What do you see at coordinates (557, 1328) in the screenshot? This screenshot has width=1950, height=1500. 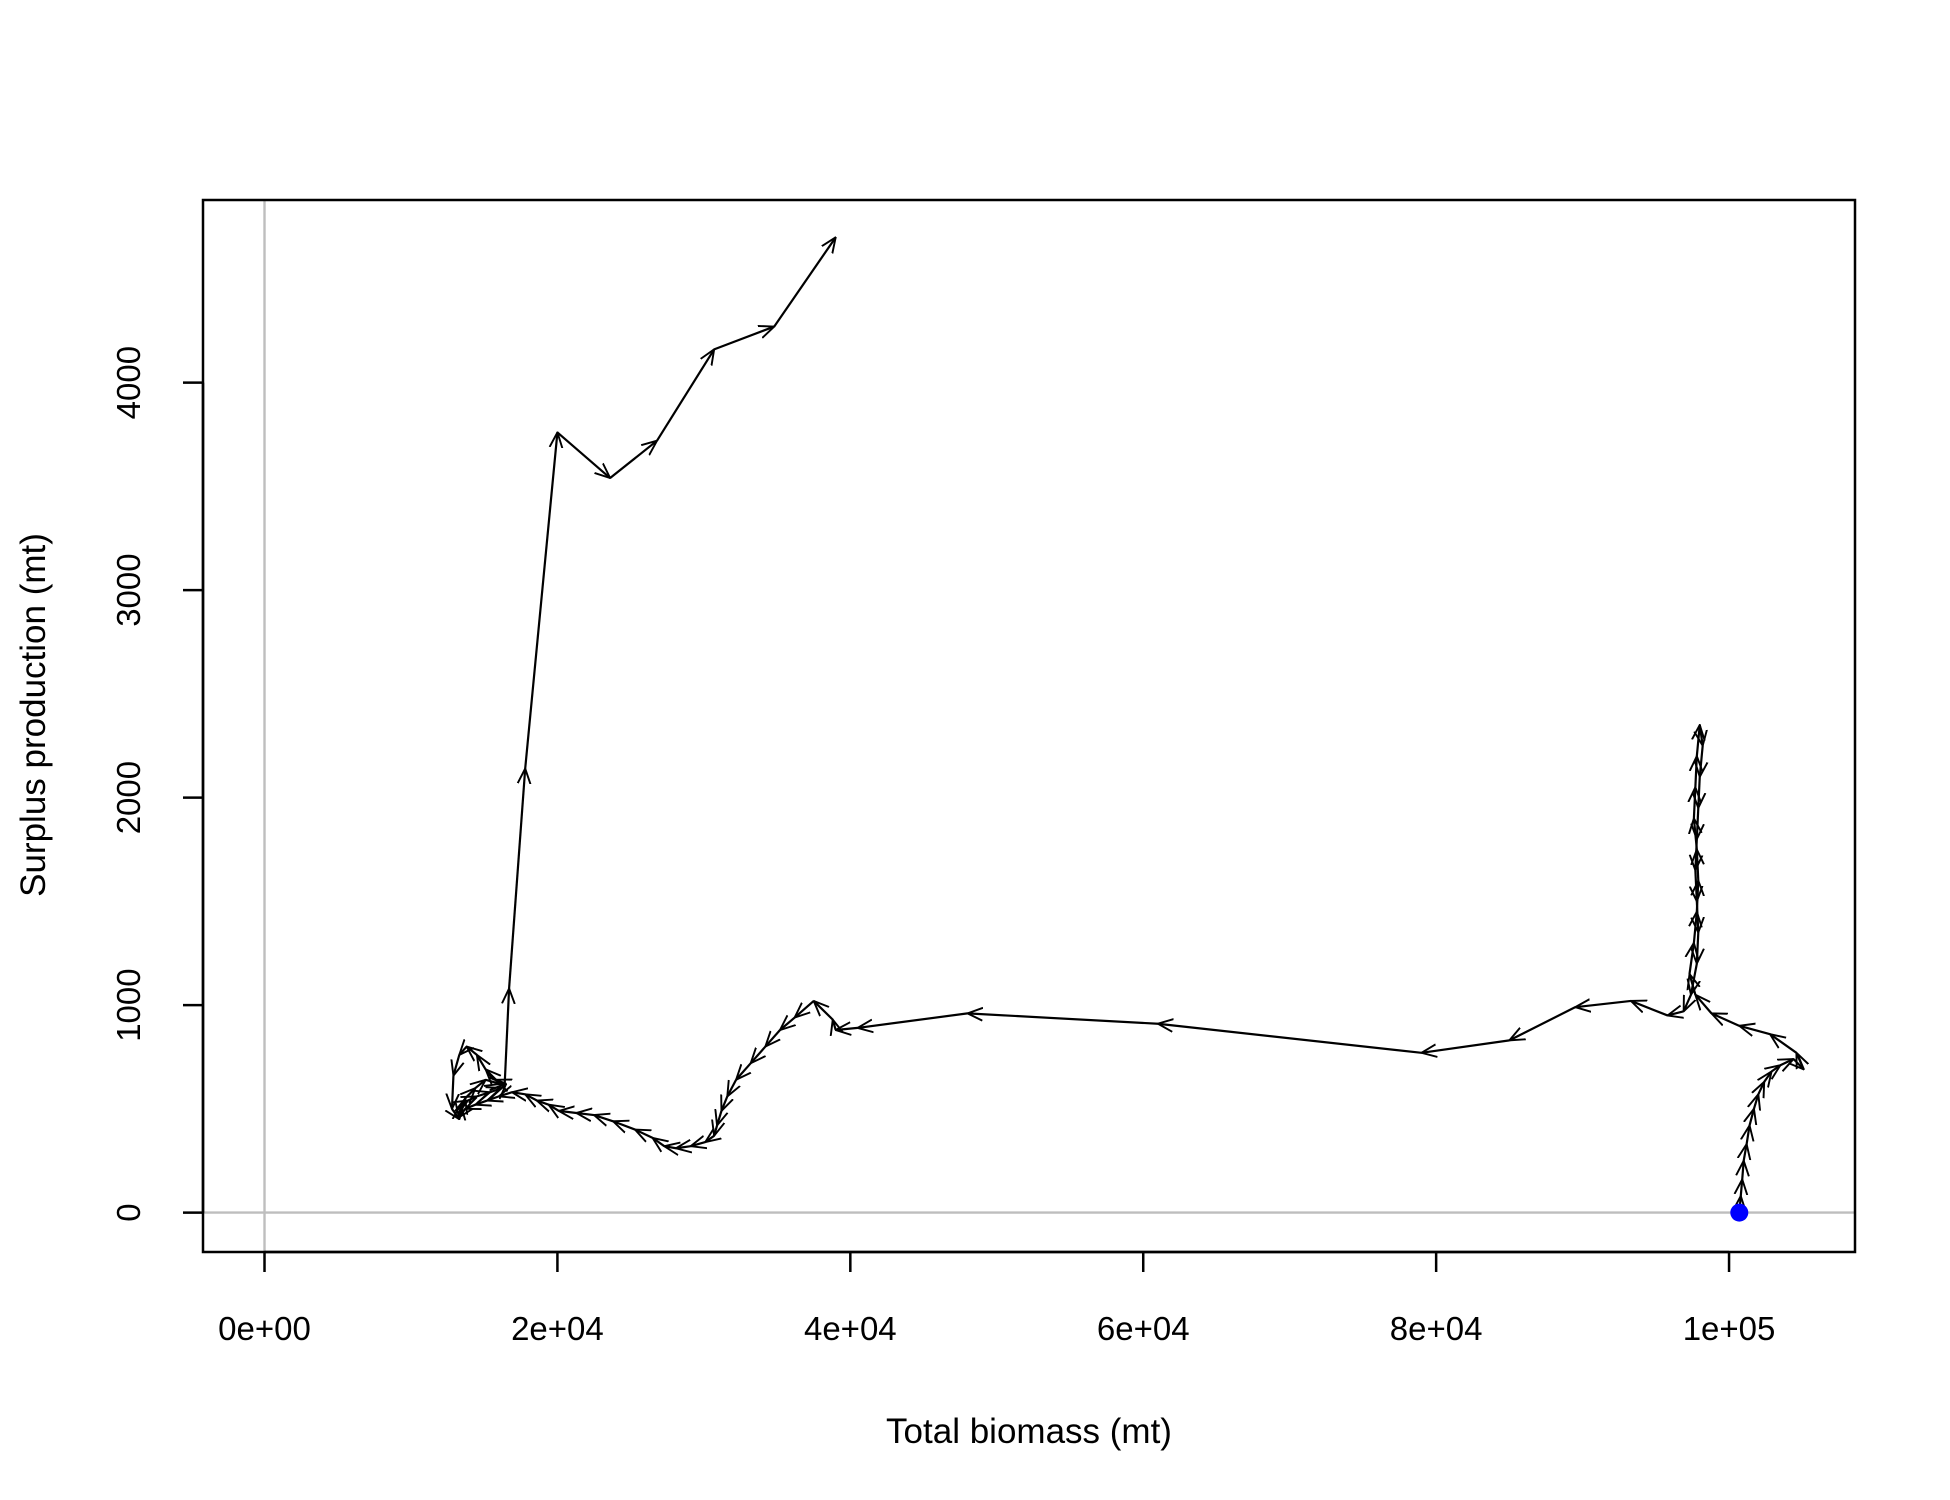 I see `x-tick-label: 2e+04` at bounding box center [557, 1328].